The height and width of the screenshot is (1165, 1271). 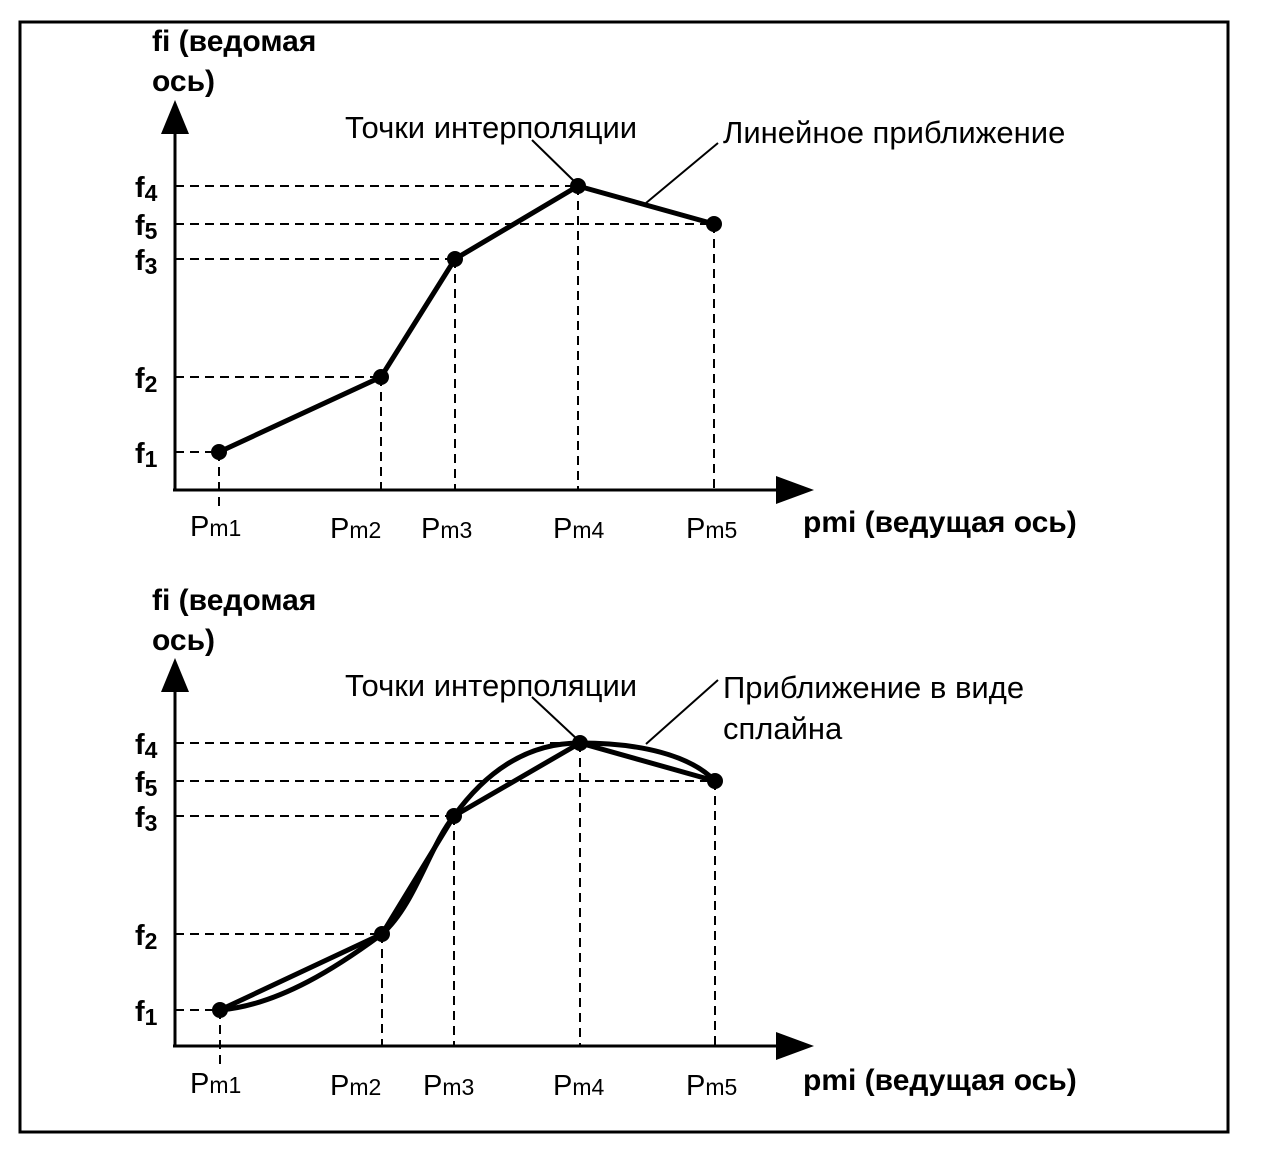 I want to click on curve-annotation-line-1: Приближение в виде, so click(x=873, y=687).